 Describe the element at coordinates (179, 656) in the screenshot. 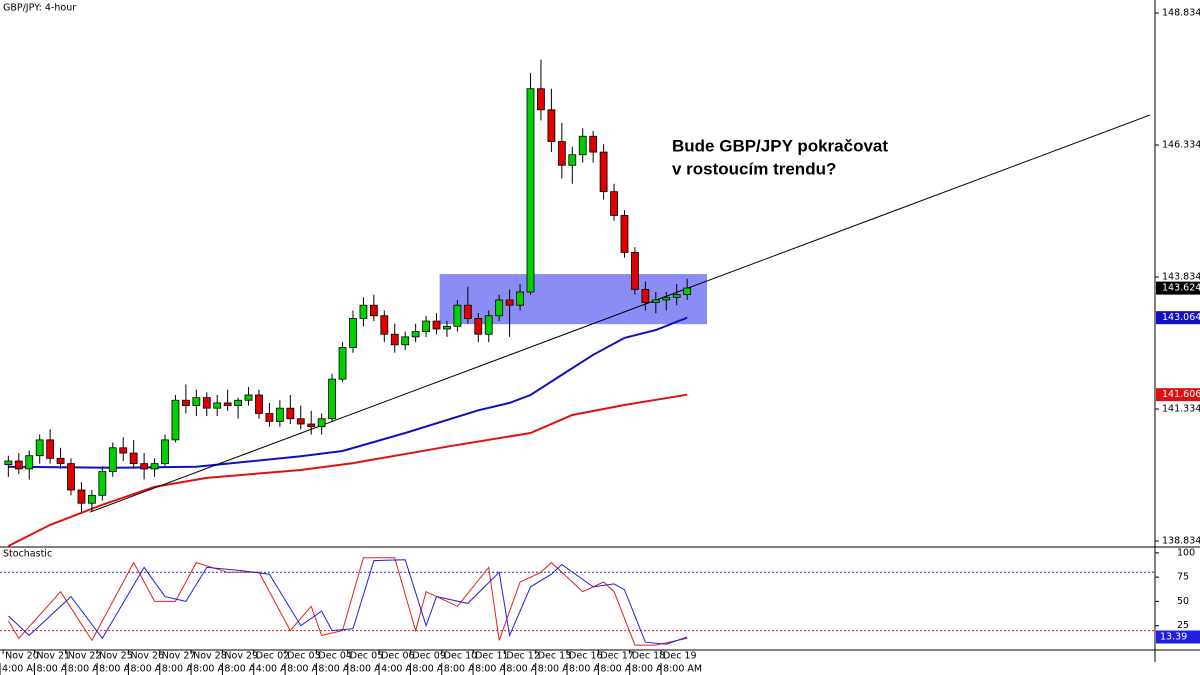

I see `x-tick-label: Nov 27` at that location.